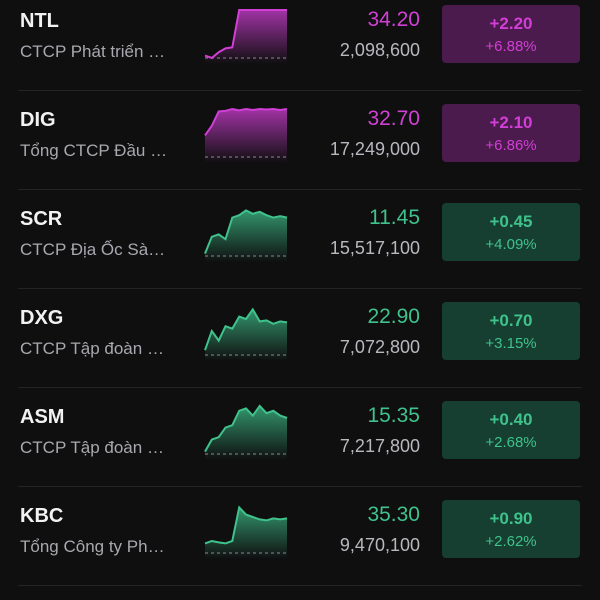 This screenshot has height=600, width=600. I want to click on price: 22.90, so click(393, 316).